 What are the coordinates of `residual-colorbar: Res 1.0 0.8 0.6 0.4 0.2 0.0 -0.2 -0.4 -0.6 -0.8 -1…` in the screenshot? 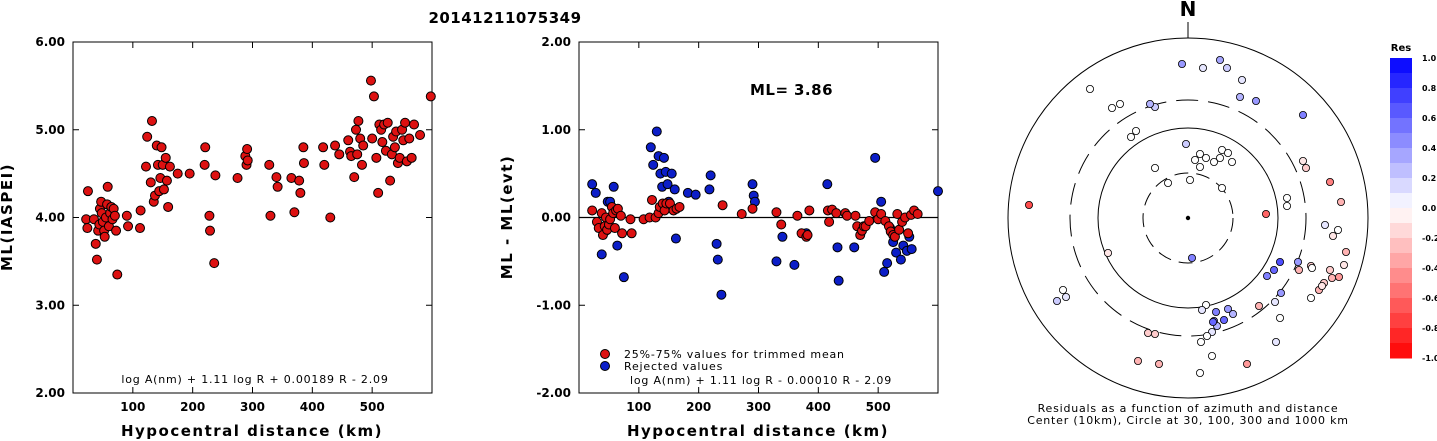 It's located at (1413, 203).